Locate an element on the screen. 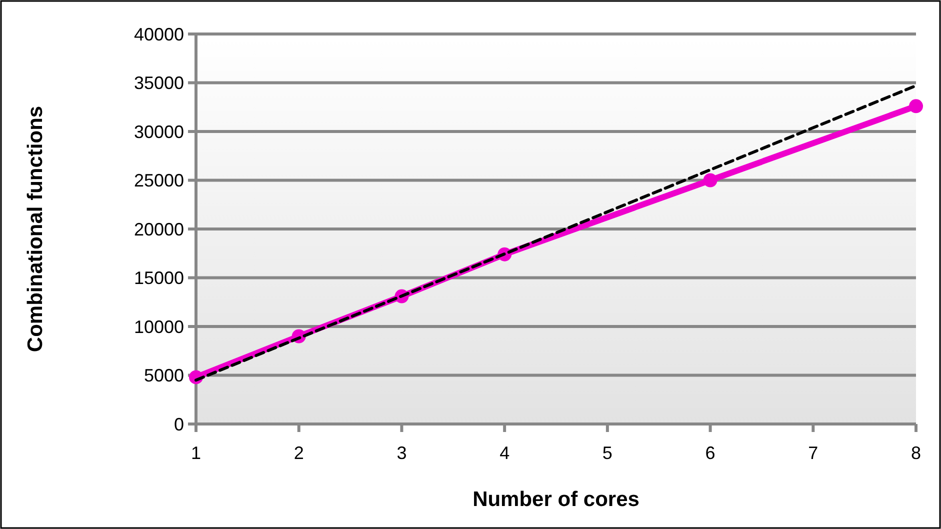 This screenshot has width=941, height=529. x-tick-label: 6 is located at coordinates (710, 453).